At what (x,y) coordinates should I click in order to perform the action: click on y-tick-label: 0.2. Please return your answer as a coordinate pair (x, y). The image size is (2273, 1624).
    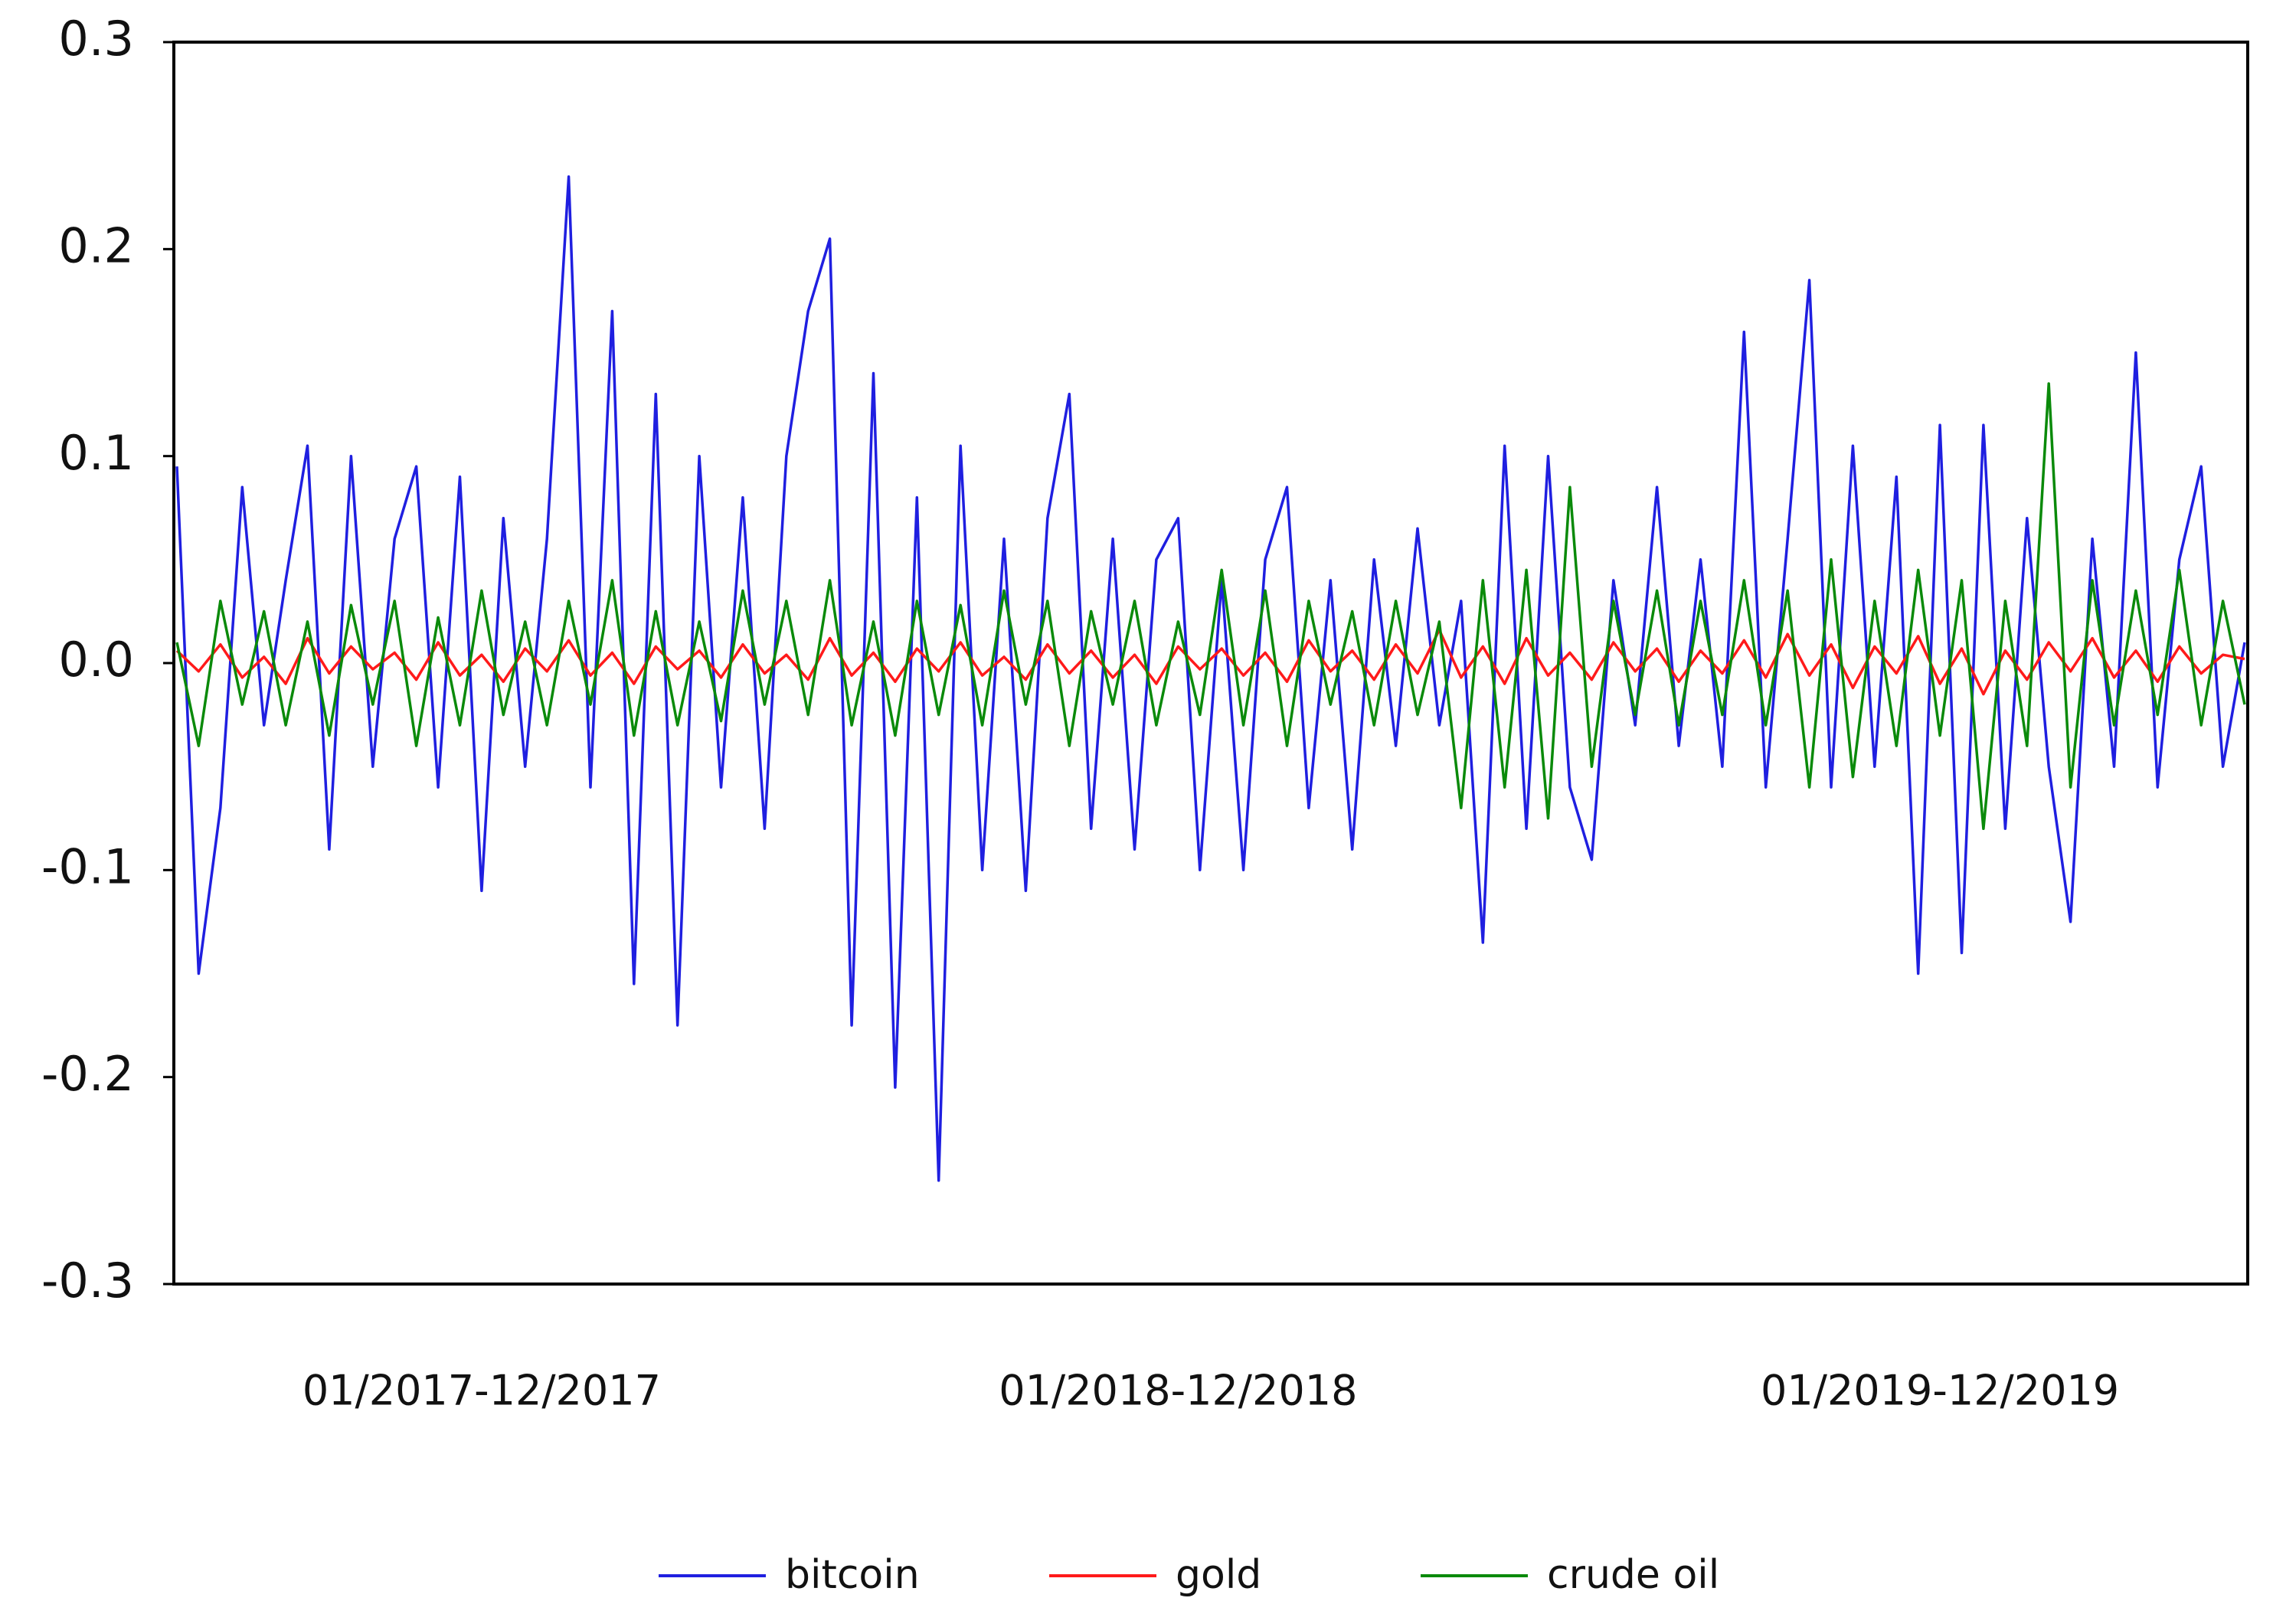
    Looking at the image, I should click on (96, 245).